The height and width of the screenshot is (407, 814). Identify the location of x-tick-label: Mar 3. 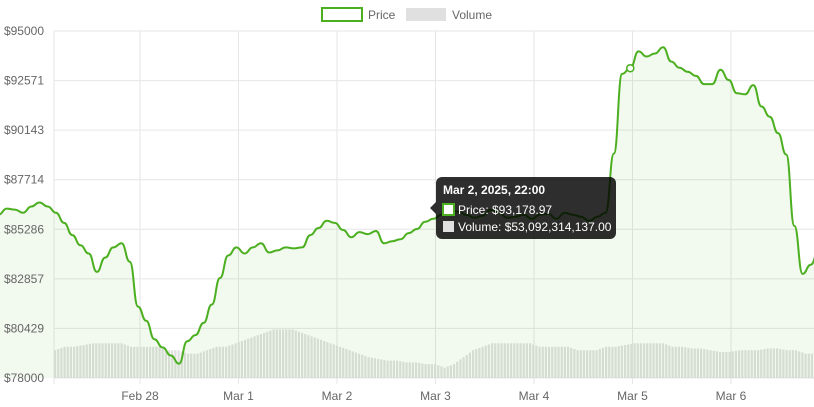
(435, 396).